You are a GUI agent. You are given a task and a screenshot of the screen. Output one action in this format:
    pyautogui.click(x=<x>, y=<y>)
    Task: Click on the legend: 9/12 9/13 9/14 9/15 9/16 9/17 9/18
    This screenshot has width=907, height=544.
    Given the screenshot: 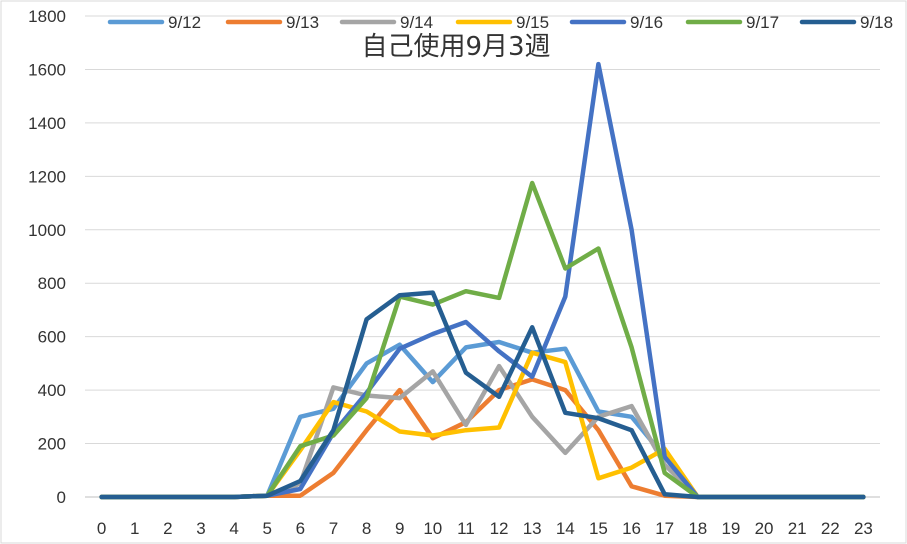 What is the action you would take?
    pyautogui.click(x=500, y=22)
    